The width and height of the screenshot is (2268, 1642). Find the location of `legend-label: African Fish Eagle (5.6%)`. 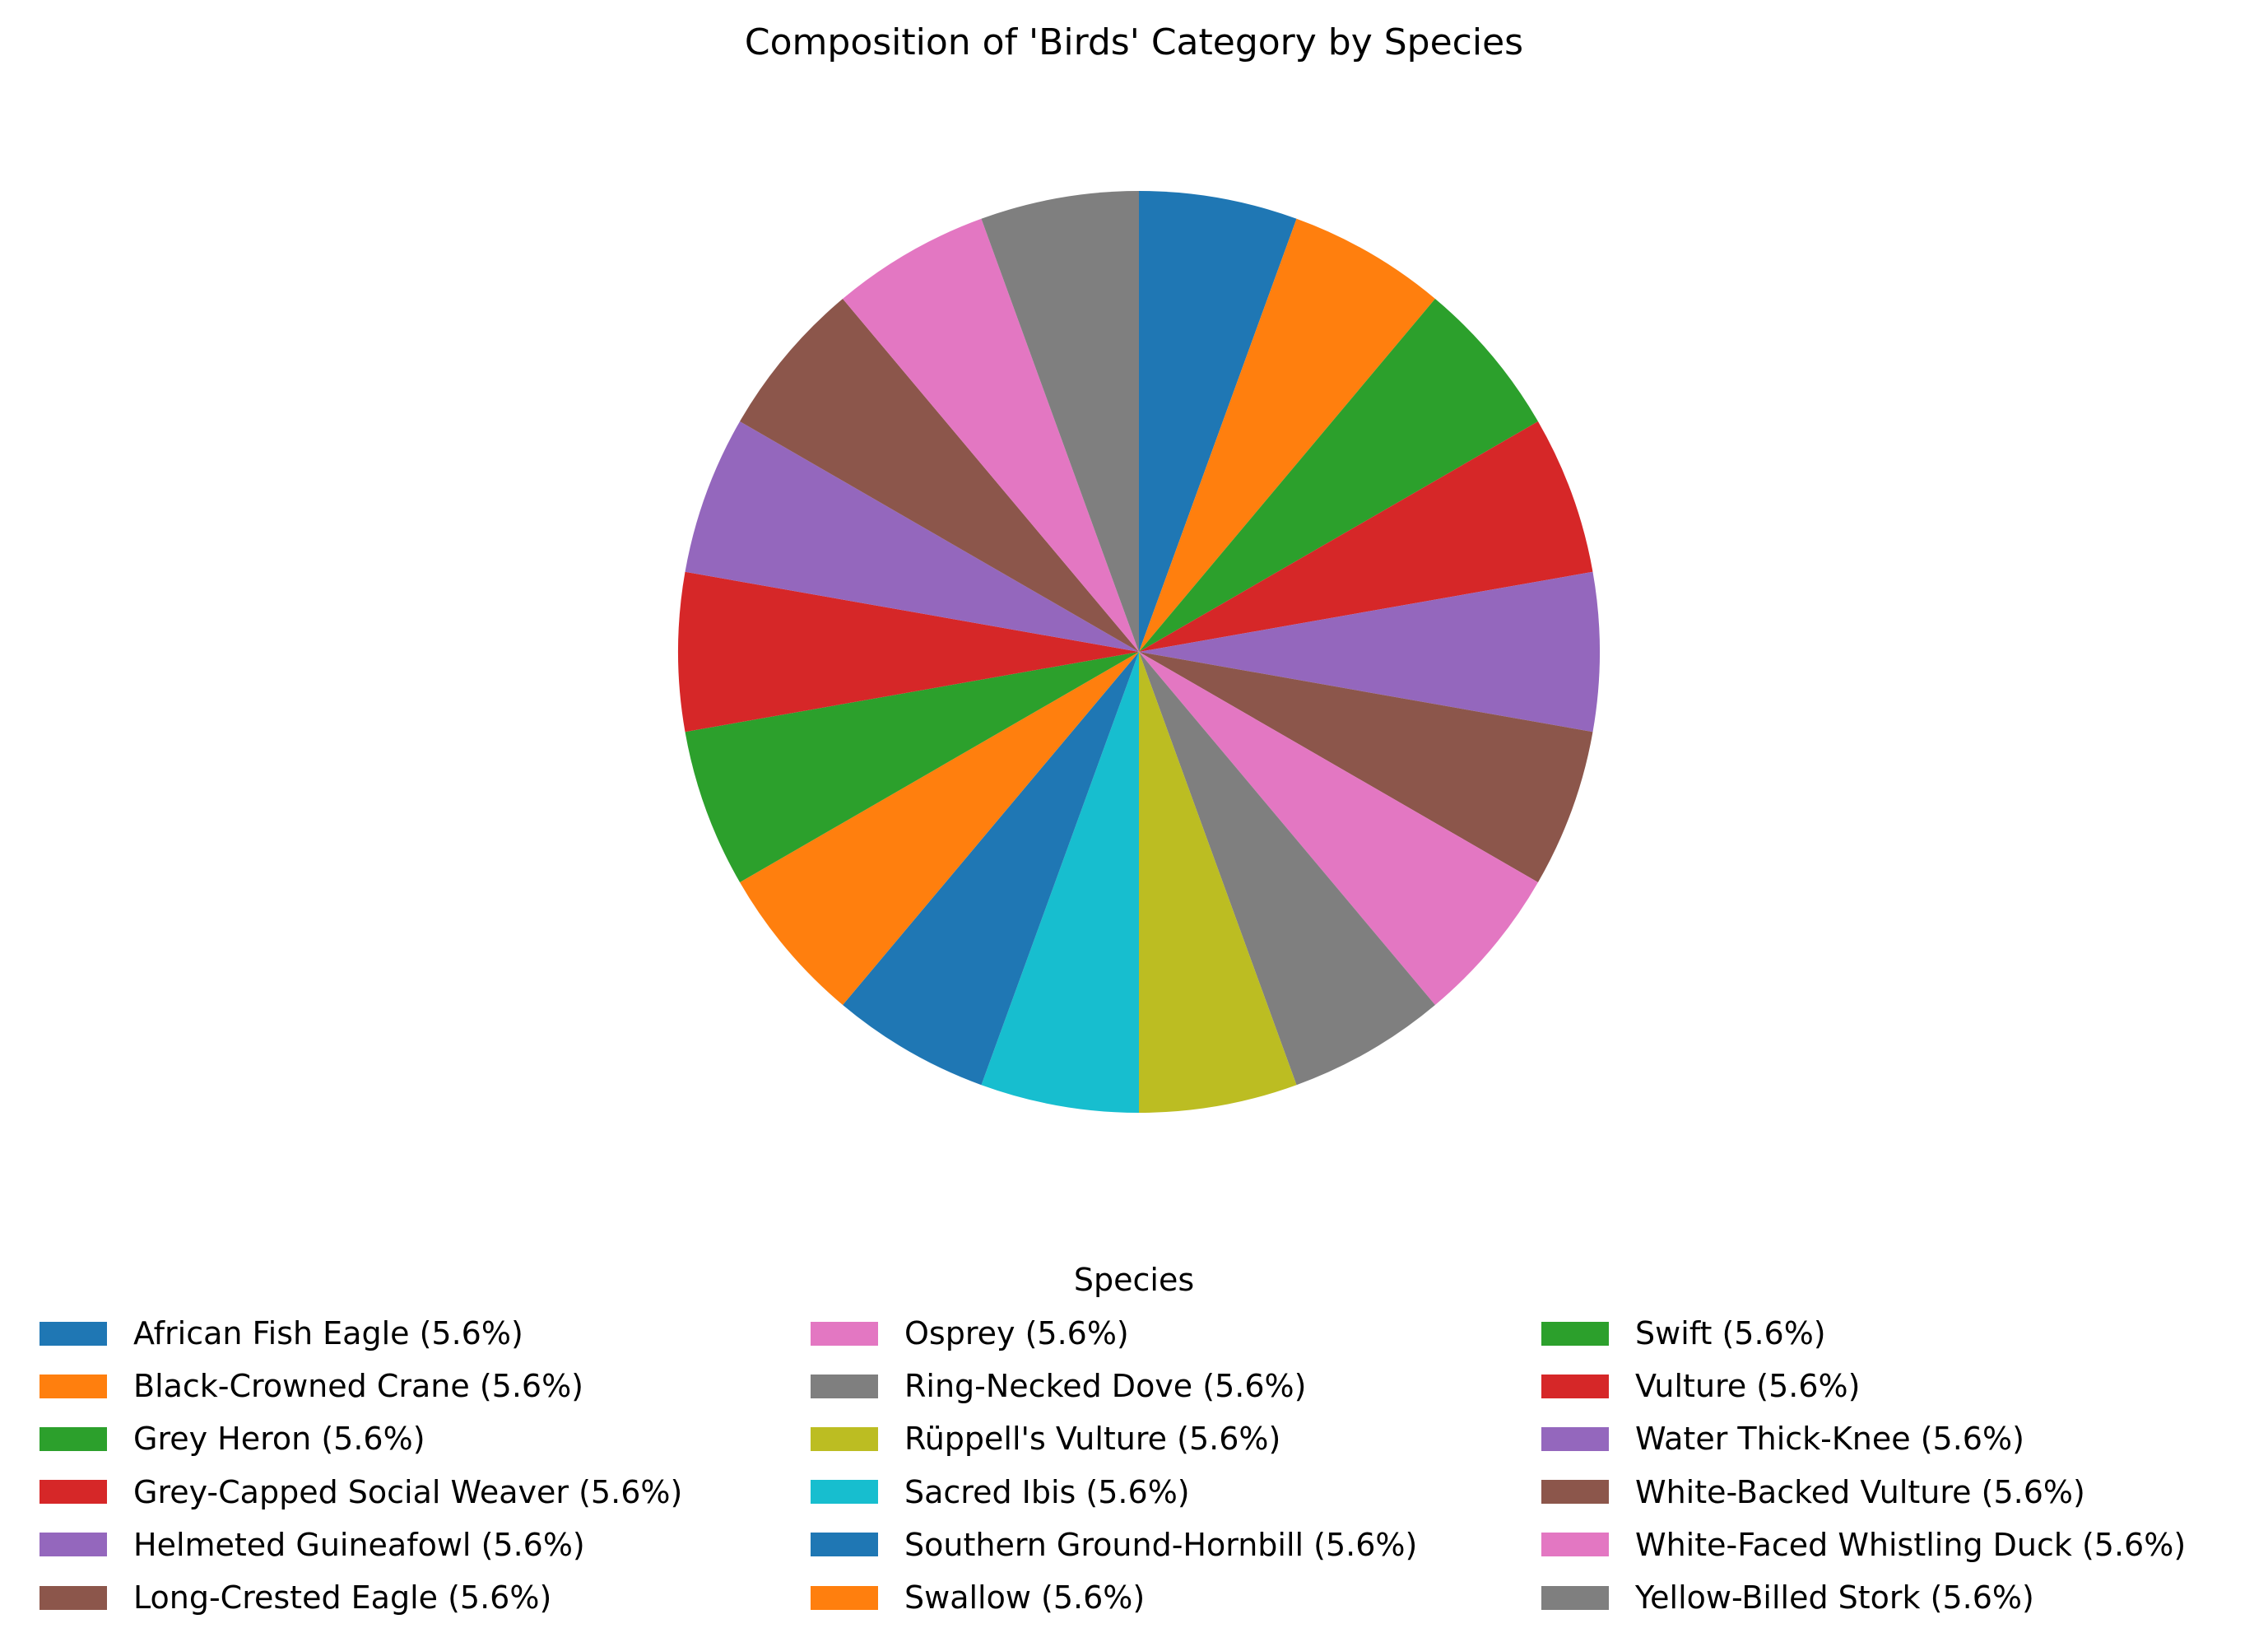

legend-label: African Fish Eagle (5.6%) is located at coordinates (328, 1333).